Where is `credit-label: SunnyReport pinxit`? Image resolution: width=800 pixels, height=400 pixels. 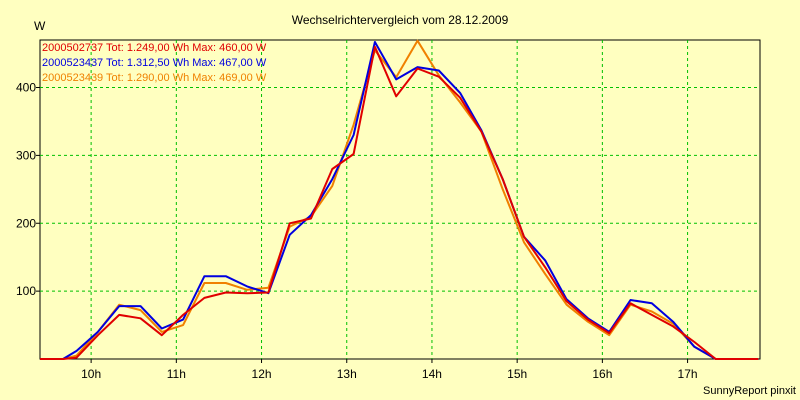 credit-label: SunnyReport pinxit is located at coordinates (749, 391).